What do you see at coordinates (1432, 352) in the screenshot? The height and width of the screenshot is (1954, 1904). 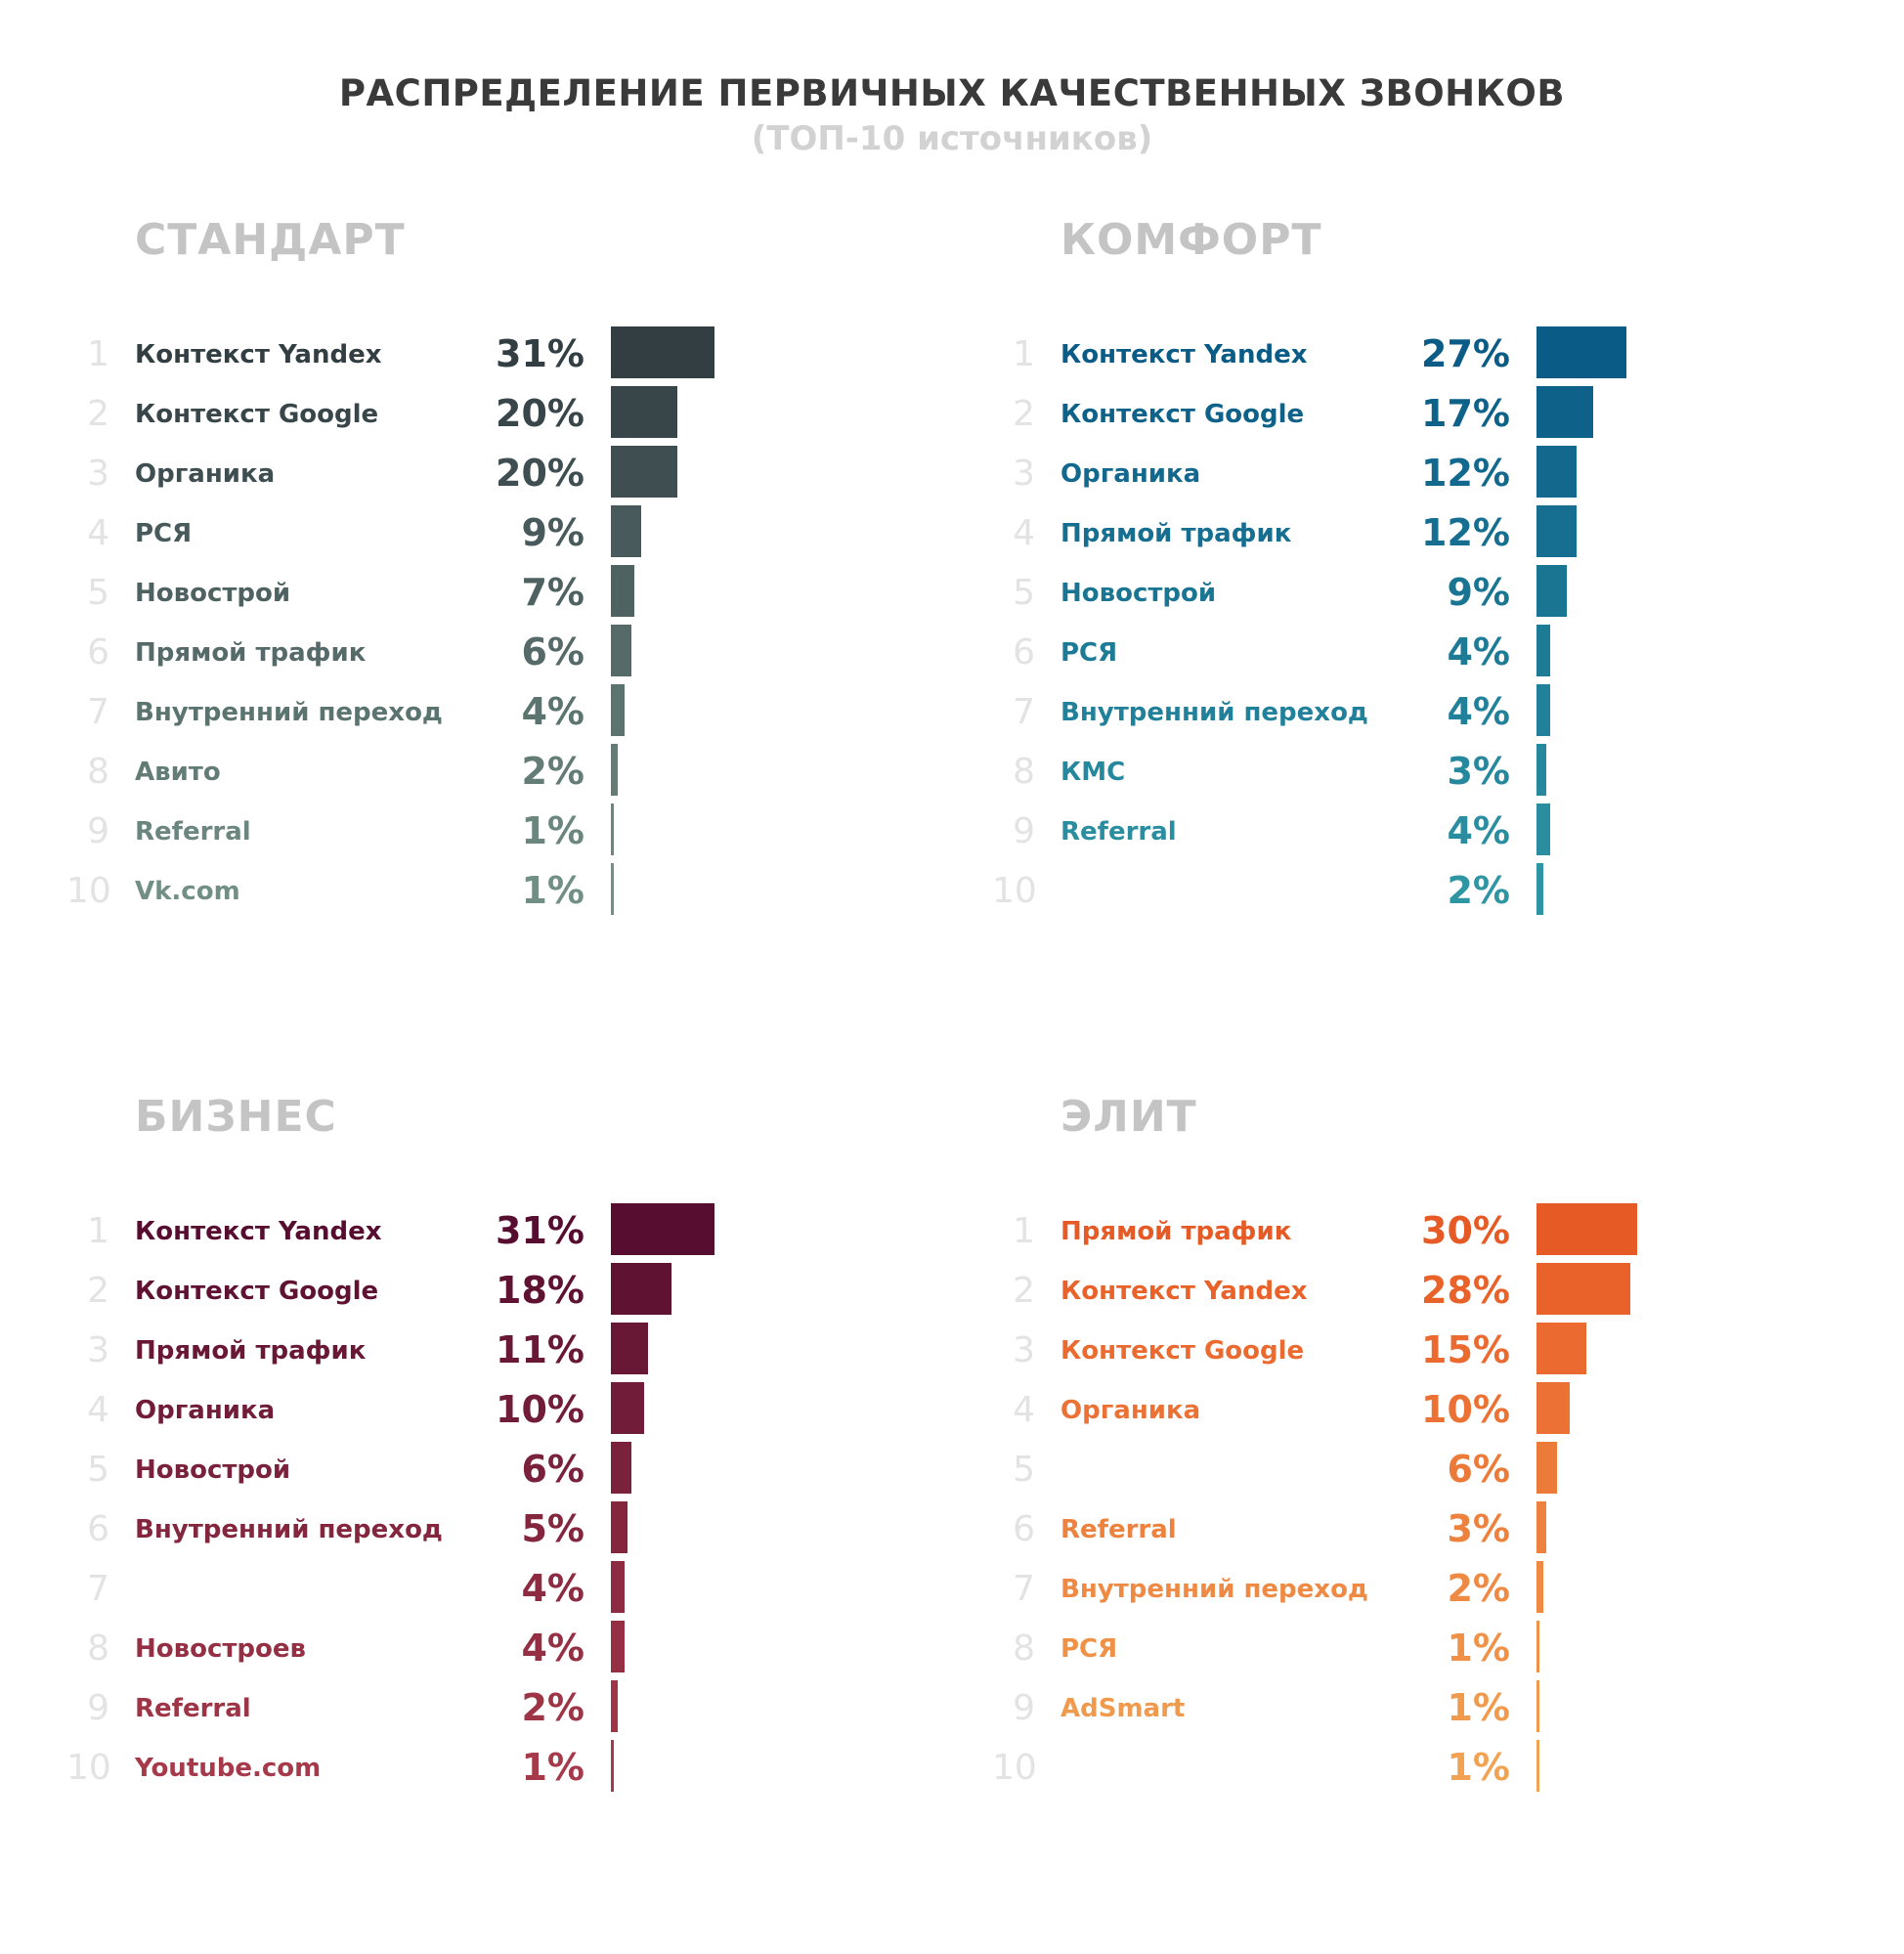 I see `bar-row: 1 Контекст Yandex 27%` at bounding box center [1432, 352].